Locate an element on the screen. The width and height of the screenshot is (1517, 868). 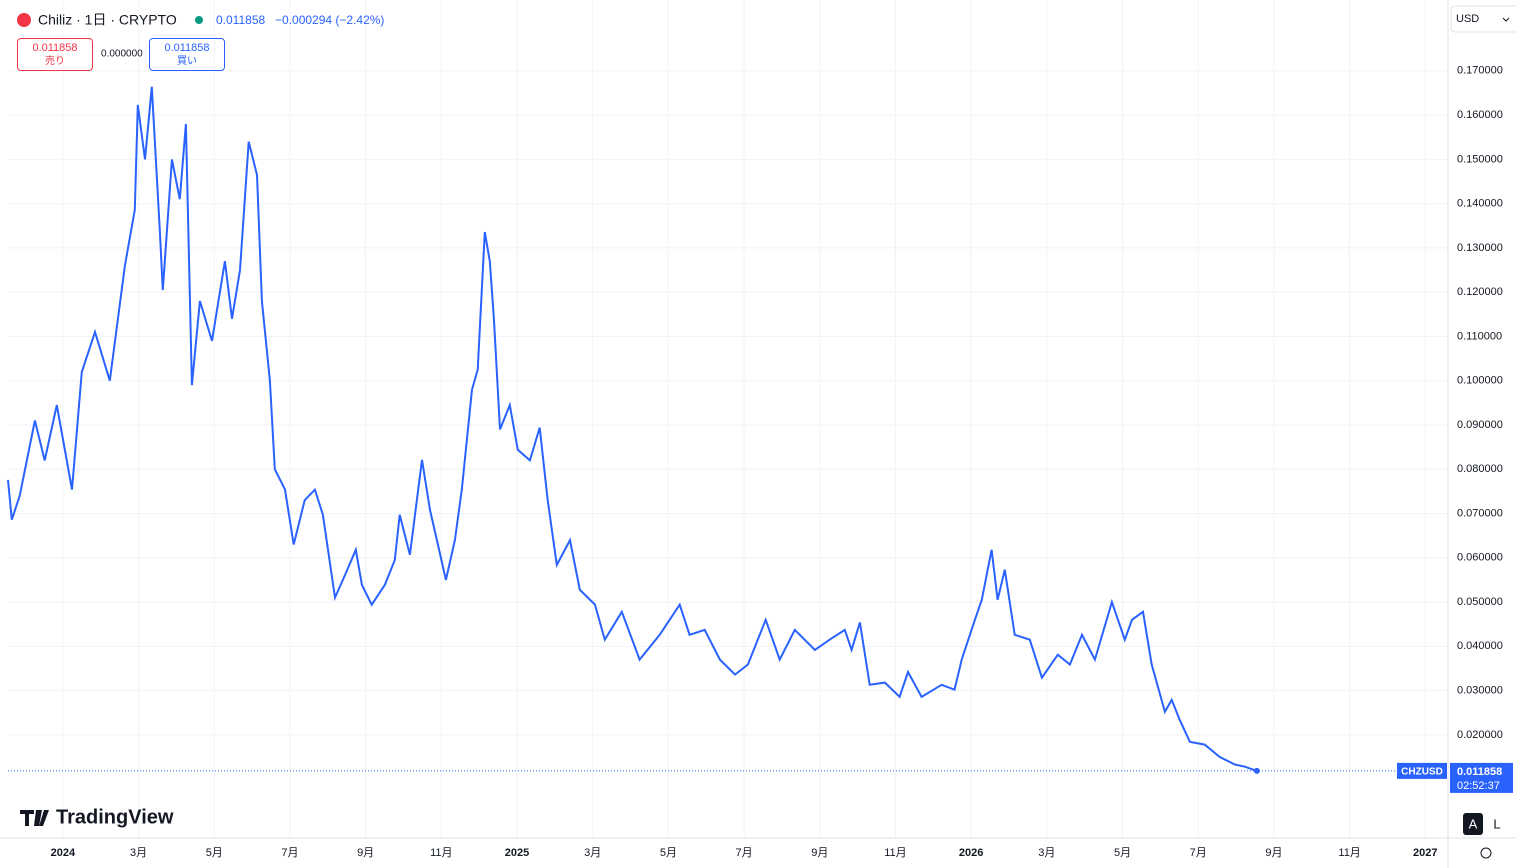
y-tick-label: 0.120000 is located at coordinates (1480, 292).